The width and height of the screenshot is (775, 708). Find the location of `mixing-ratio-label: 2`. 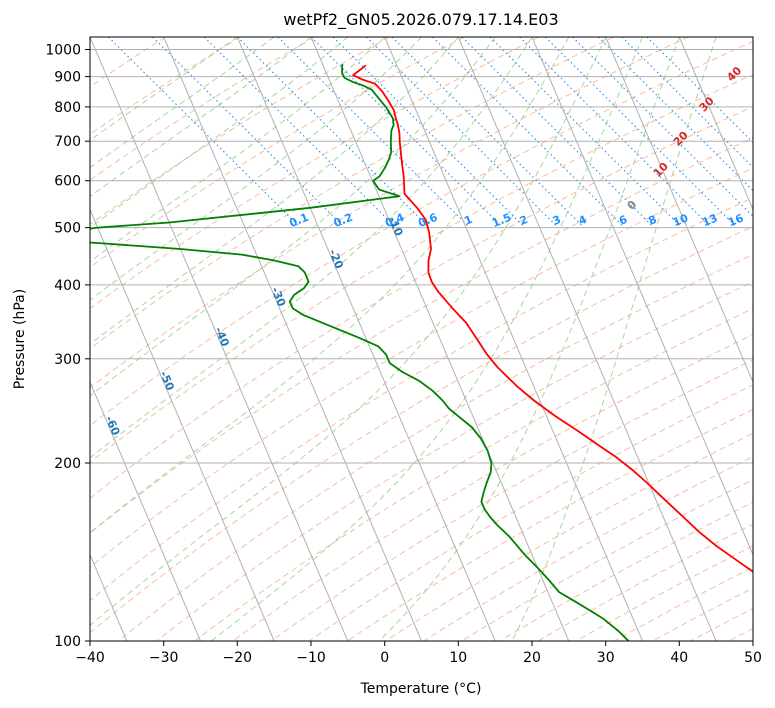

mixing-ratio-label: 2 is located at coordinates (524, 220).